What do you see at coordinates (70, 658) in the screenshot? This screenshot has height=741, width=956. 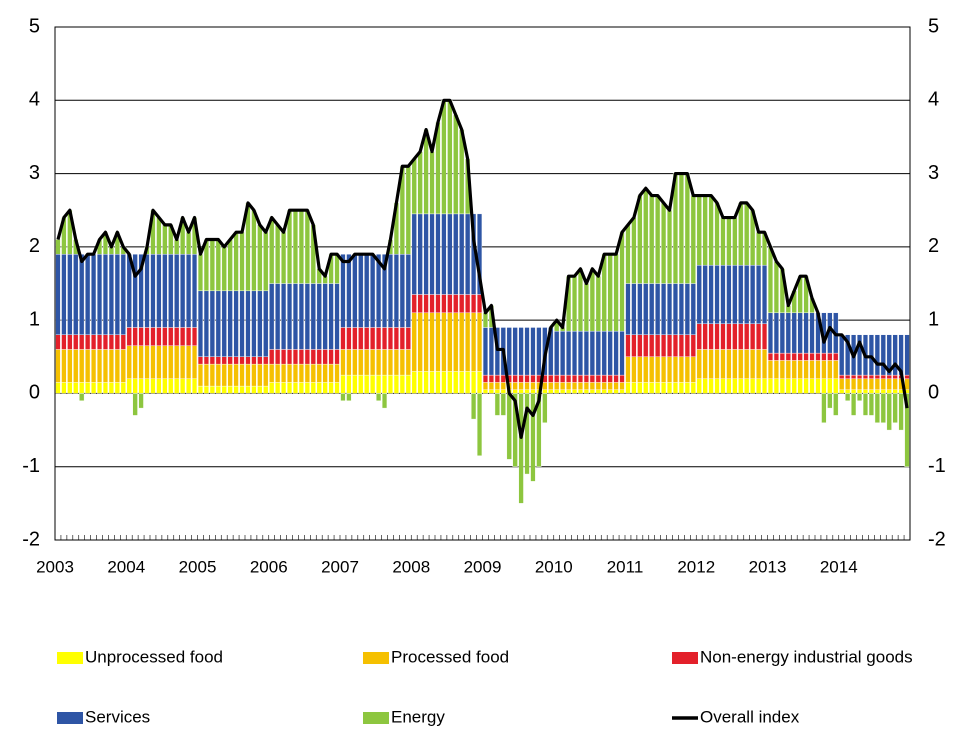 I see `legend-swatch` at bounding box center [70, 658].